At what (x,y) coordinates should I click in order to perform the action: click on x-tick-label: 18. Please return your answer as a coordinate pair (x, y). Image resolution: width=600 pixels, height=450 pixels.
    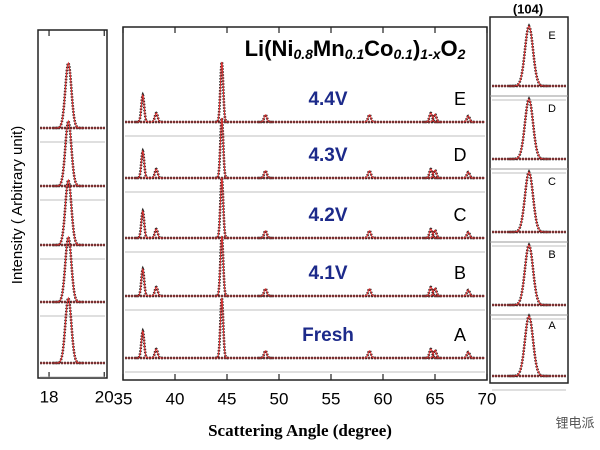
    Looking at the image, I should click on (49, 396).